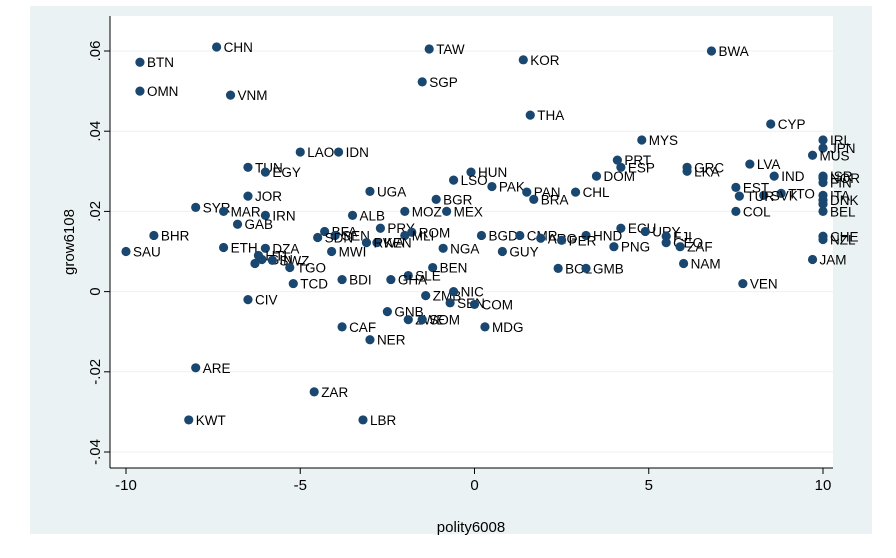  Describe the element at coordinates (283, 215) in the screenshot. I see `point-label: IRN` at that location.